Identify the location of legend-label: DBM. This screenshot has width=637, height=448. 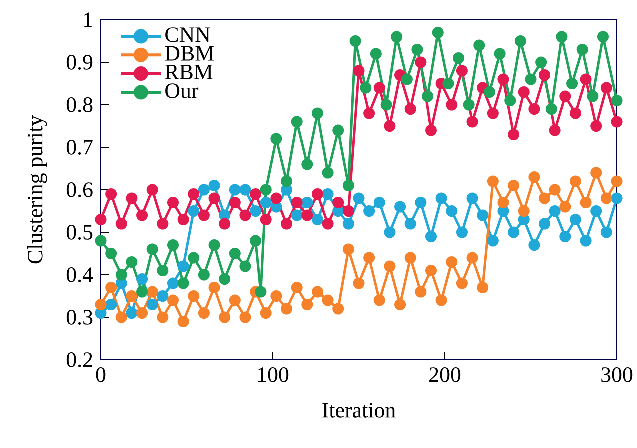
(189, 53).